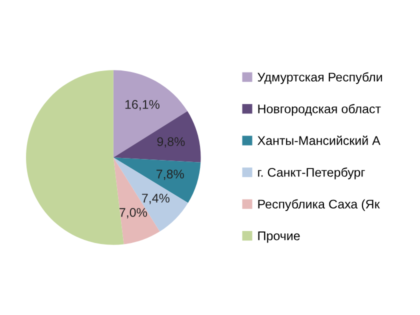  Describe the element at coordinates (320, 78) in the screenshot. I see `legend-label: Удмуртская Республи` at that location.